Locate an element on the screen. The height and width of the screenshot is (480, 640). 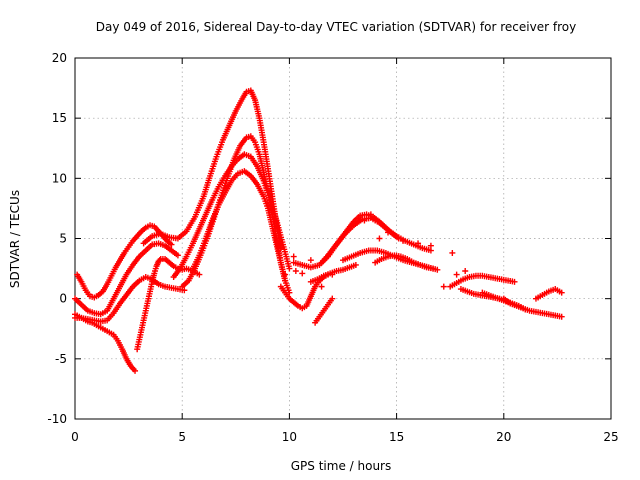
y-tick-label: 20 is located at coordinates (59, 58).